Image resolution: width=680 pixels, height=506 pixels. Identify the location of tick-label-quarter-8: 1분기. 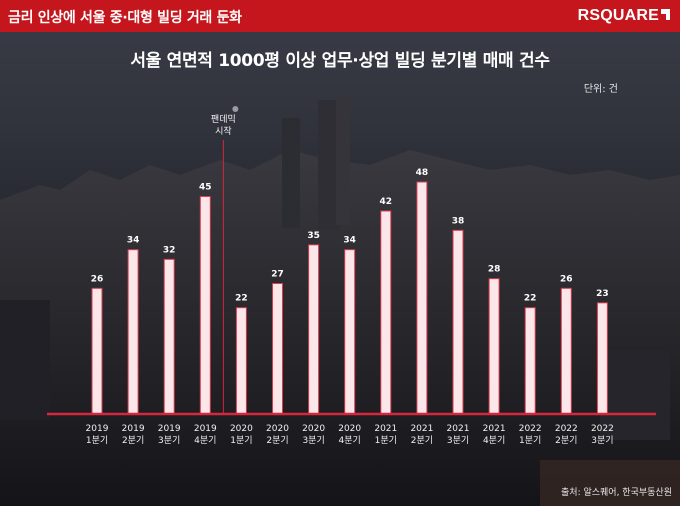
(386, 440).